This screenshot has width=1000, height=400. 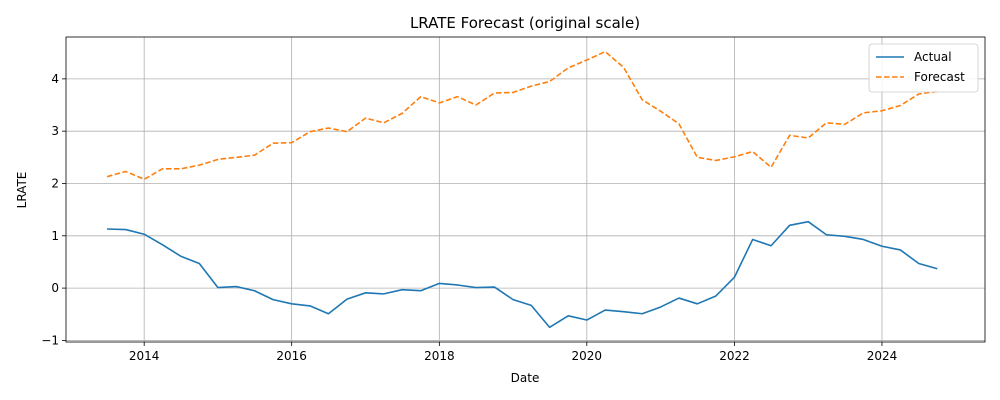 What do you see at coordinates (55, 131) in the screenshot?
I see `y-tick-label: 3` at bounding box center [55, 131].